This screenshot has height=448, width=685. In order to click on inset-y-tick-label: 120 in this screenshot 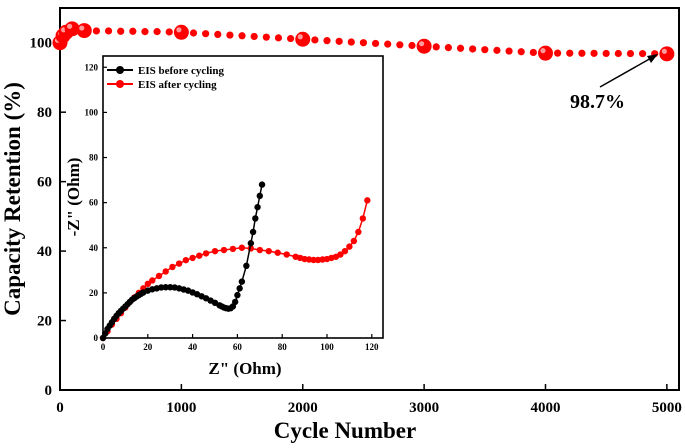, I will do `click(92, 67)`.